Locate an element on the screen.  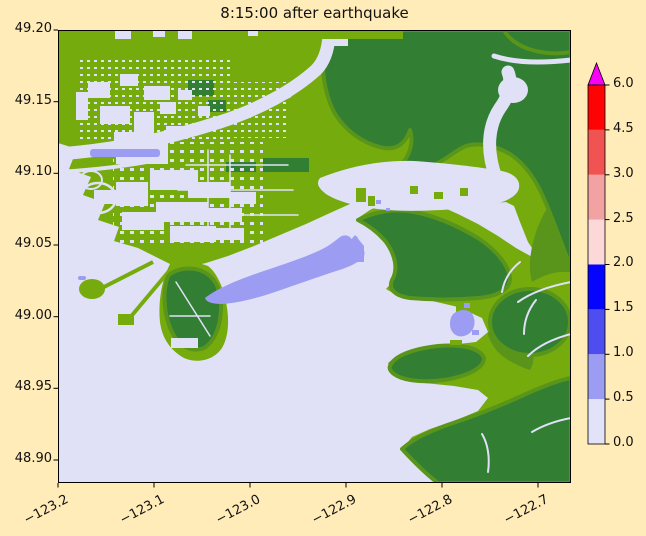
colorbar-outline is located at coordinates (596, 264).